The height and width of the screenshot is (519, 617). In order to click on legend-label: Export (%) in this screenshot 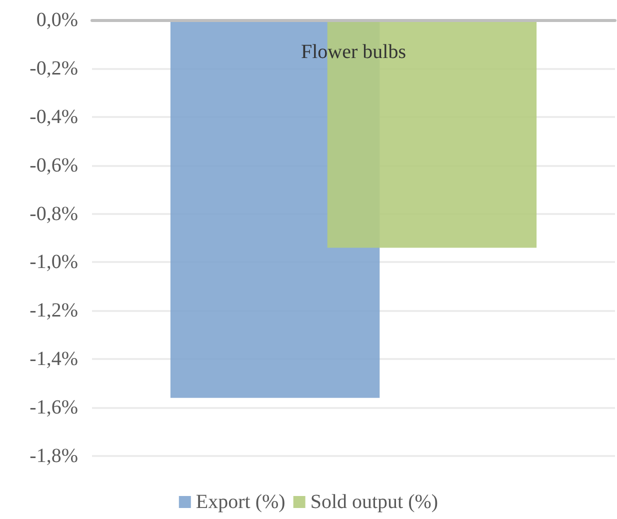, I will do `click(241, 502)`.